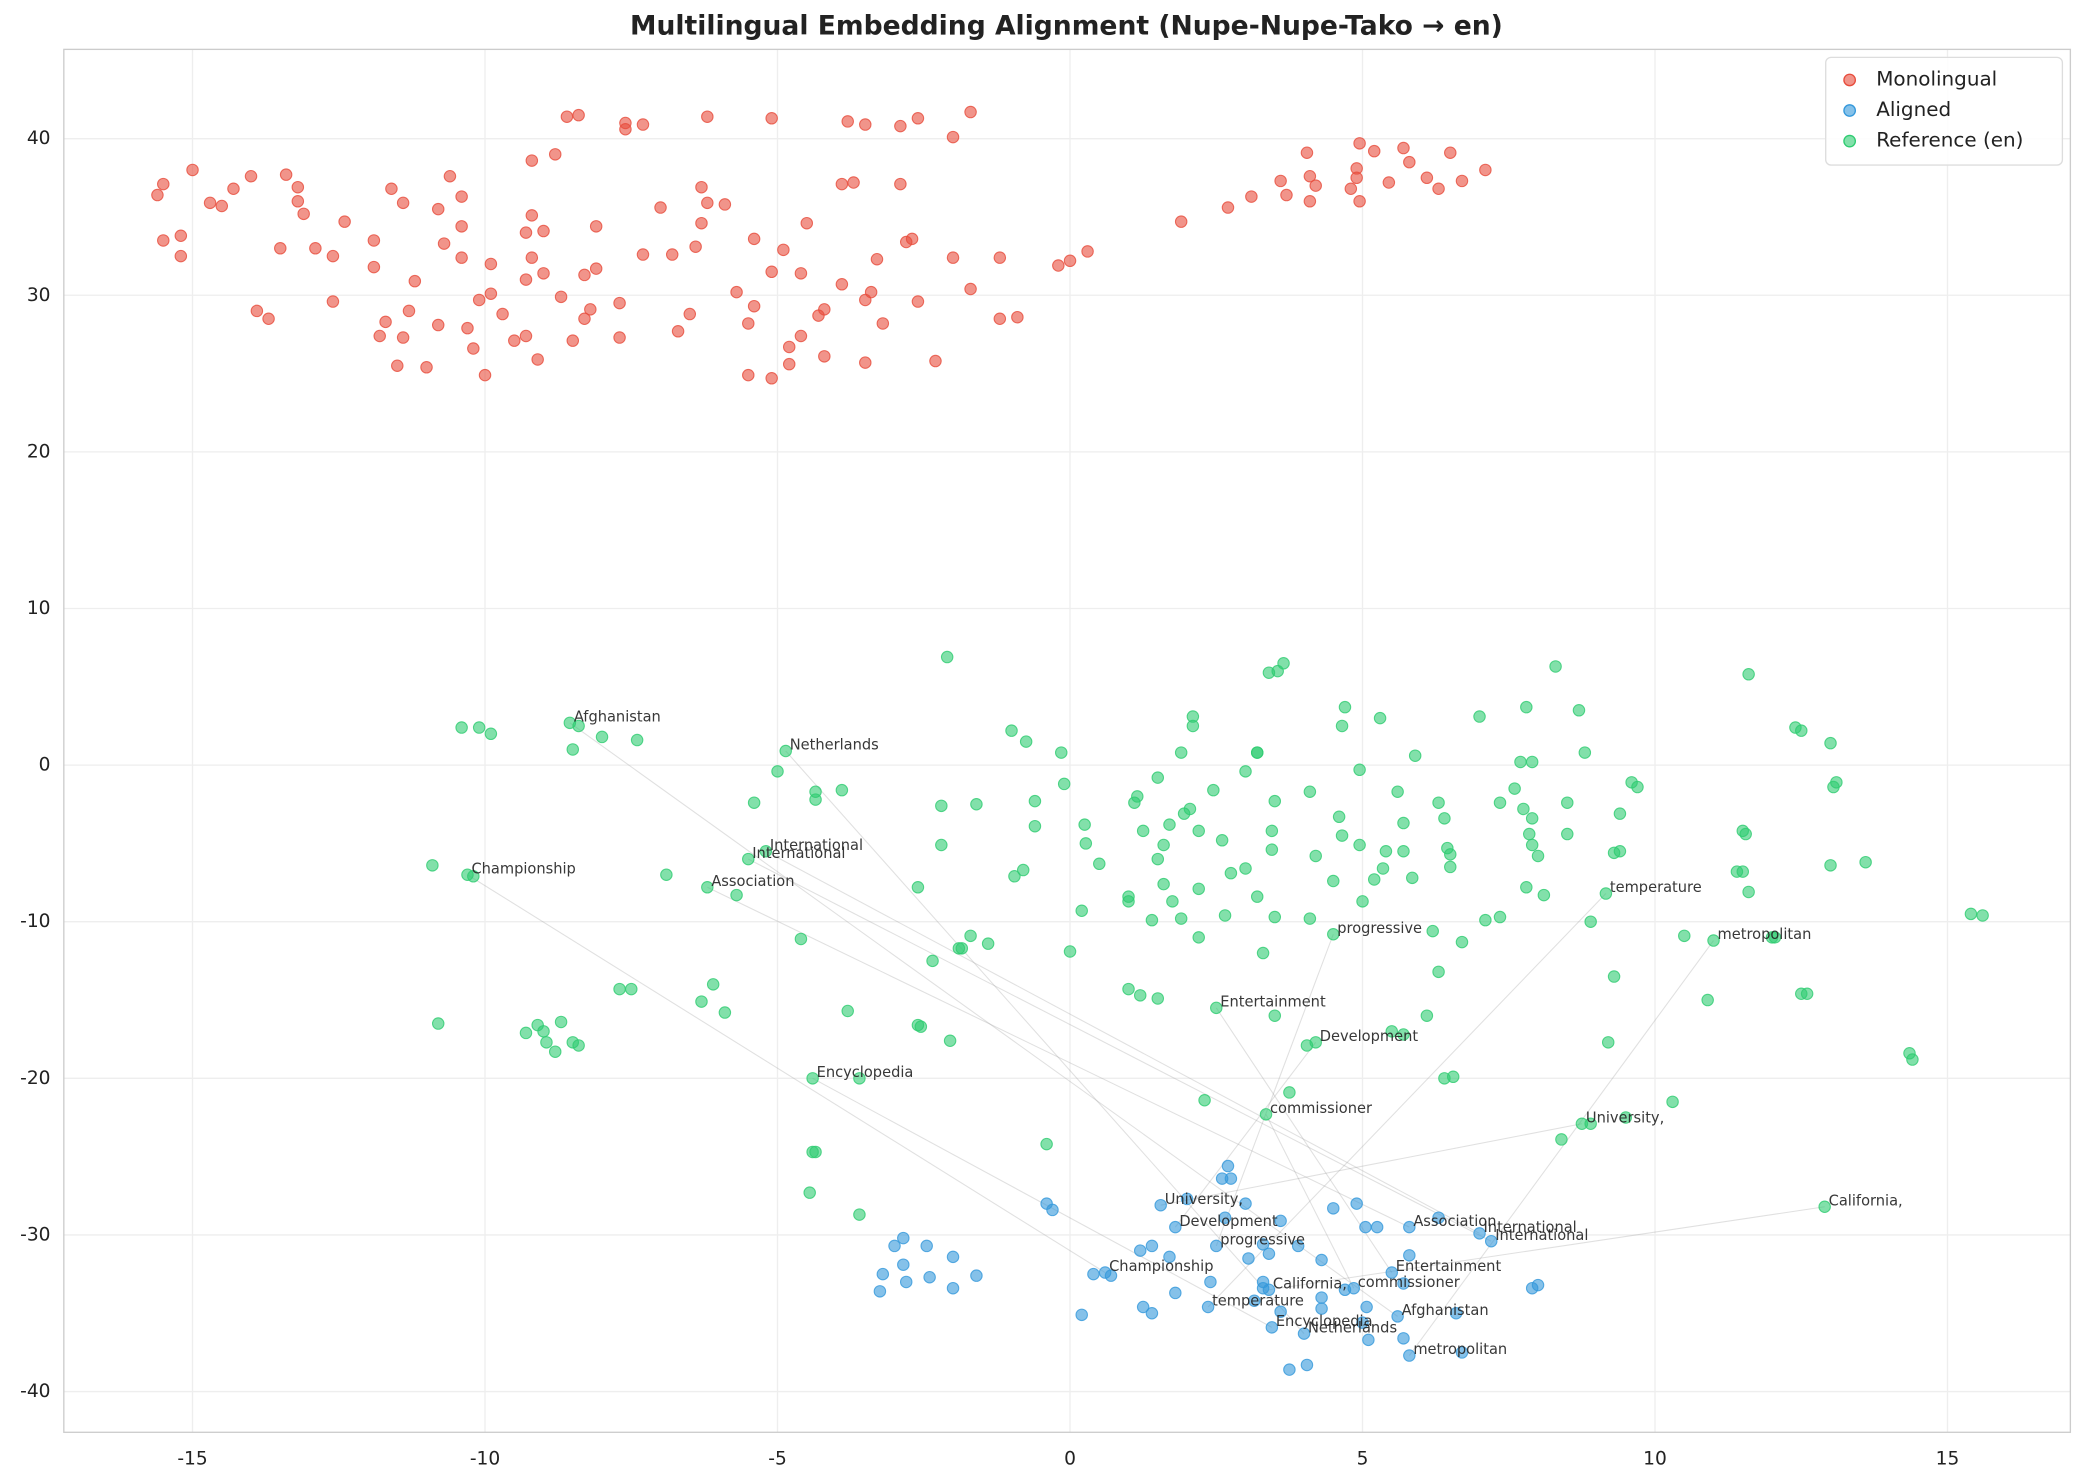 The width and height of the screenshot is (2085, 1483). What do you see at coordinates (1324, 1321) in the screenshot?
I see `point-annotation: Encyclopedia` at bounding box center [1324, 1321].